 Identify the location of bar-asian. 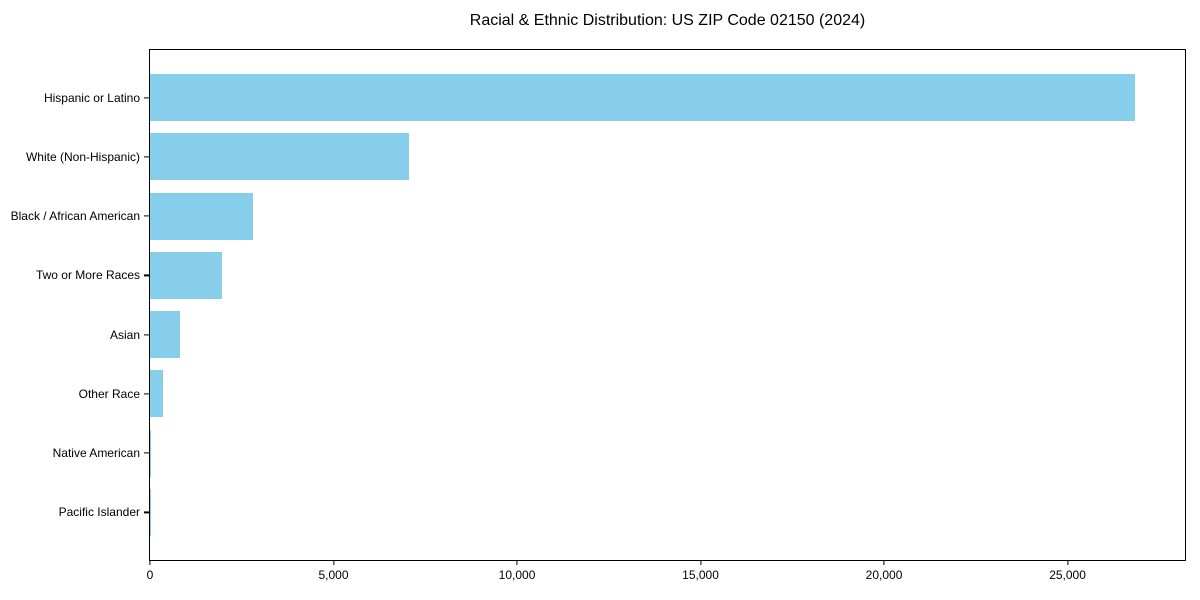
(165, 335).